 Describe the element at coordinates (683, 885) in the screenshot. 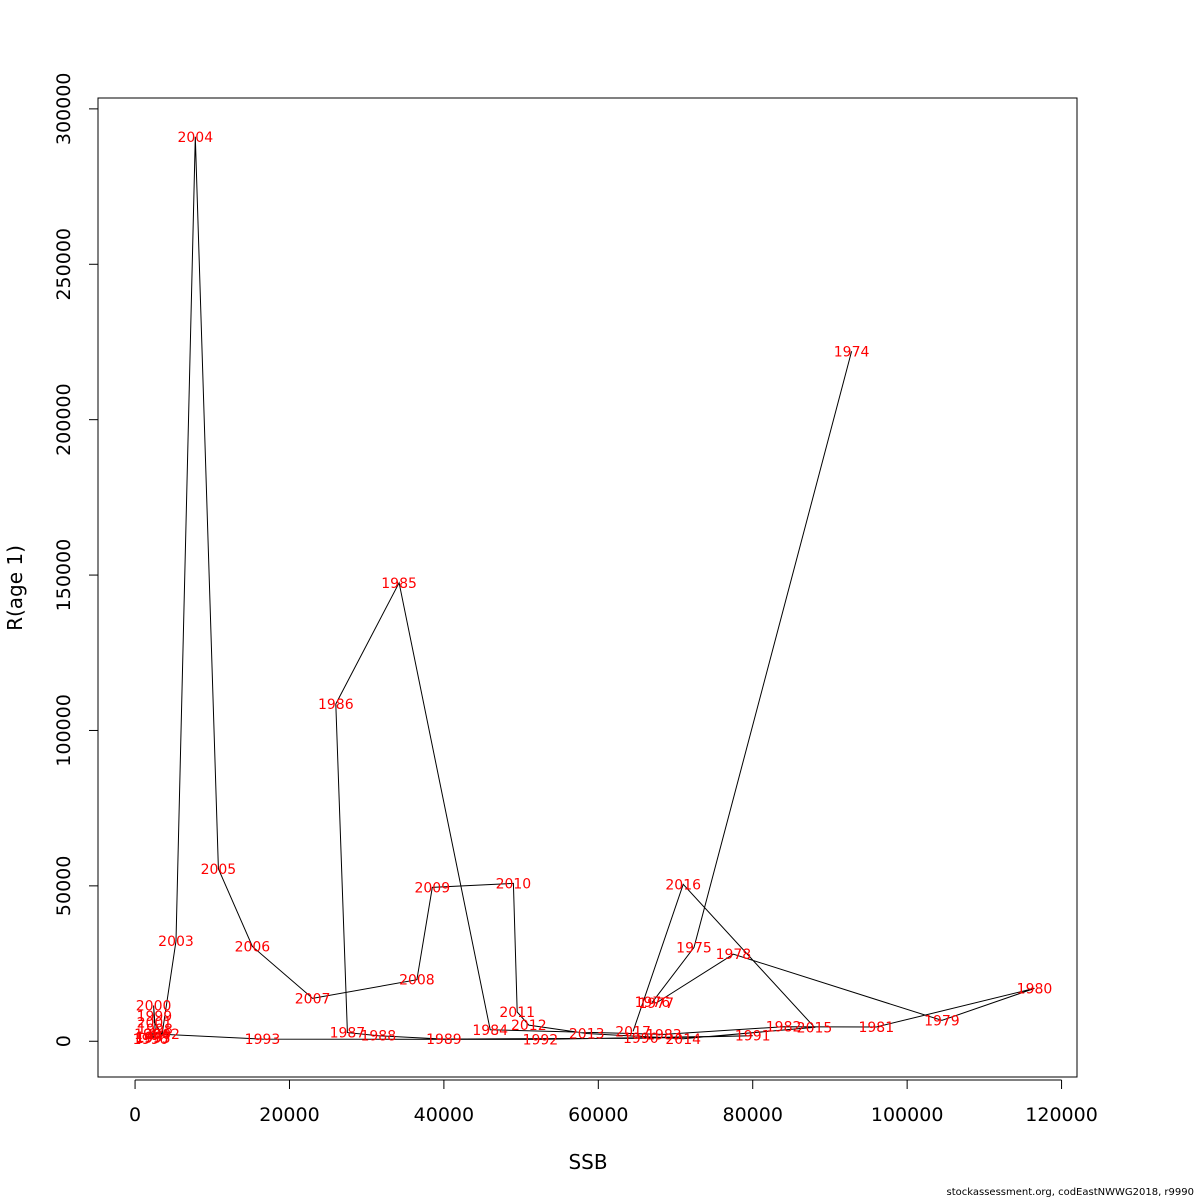

I see `point-label-2016: 2016` at that location.